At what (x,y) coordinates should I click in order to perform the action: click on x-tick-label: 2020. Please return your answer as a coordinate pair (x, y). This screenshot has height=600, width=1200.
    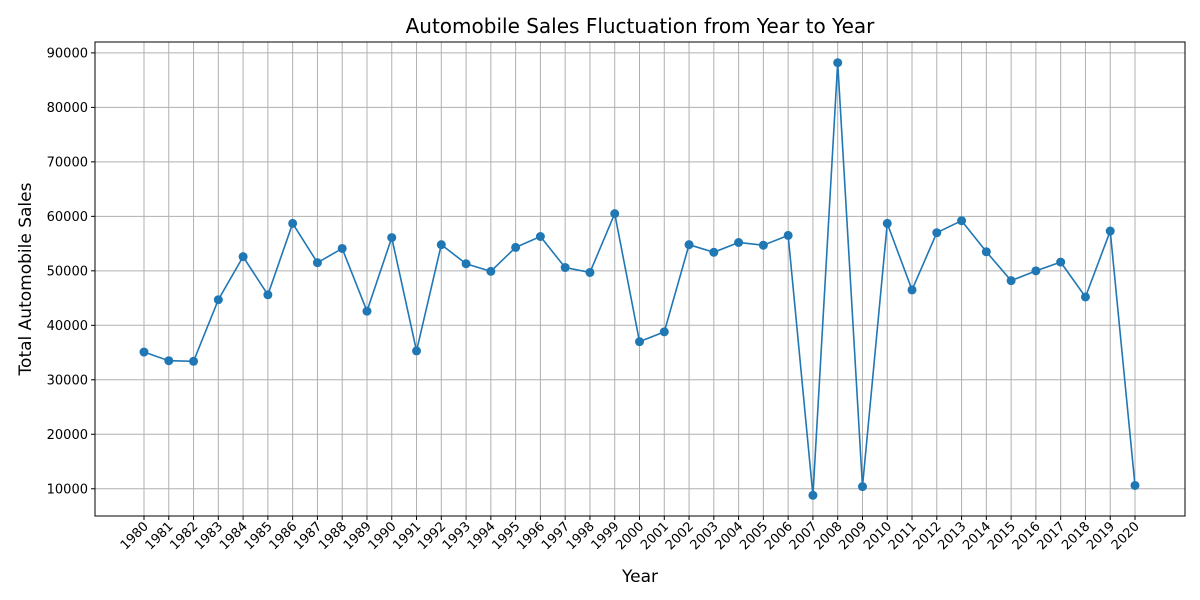
    Looking at the image, I should click on (1126, 536).